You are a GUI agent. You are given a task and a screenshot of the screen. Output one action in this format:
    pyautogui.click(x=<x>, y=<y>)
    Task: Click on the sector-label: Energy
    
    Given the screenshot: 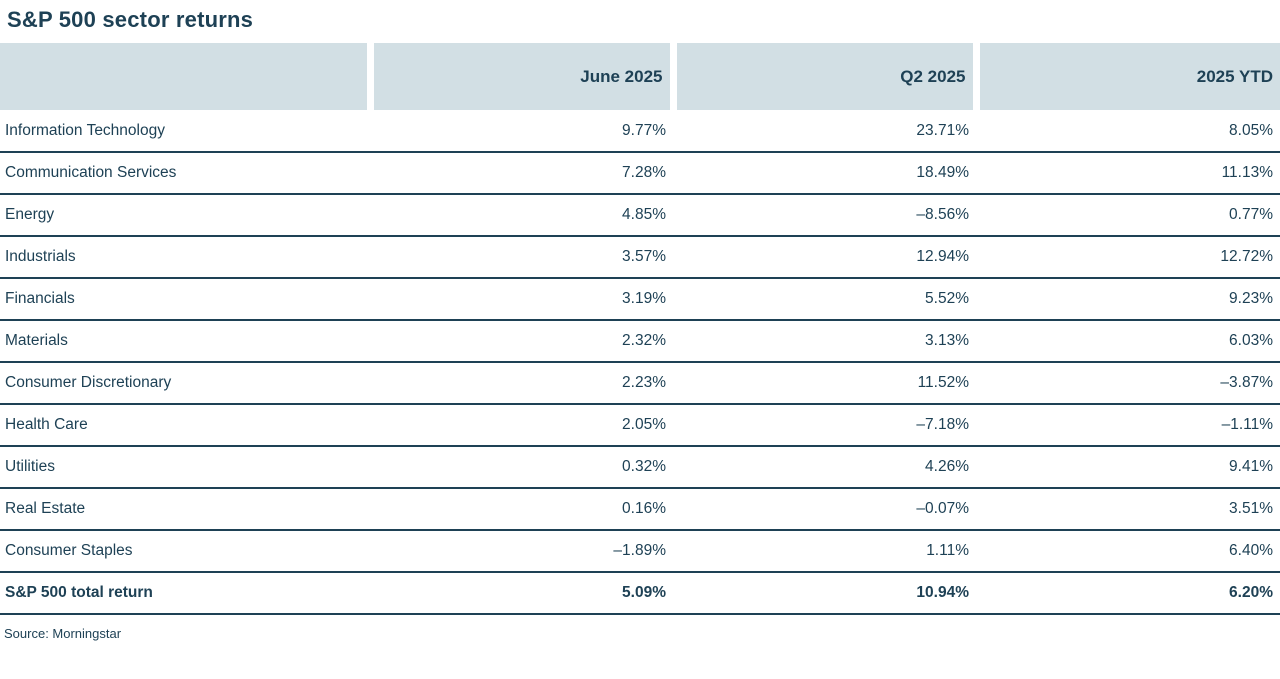 What is the action you would take?
    pyautogui.click(x=185, y=215)
    